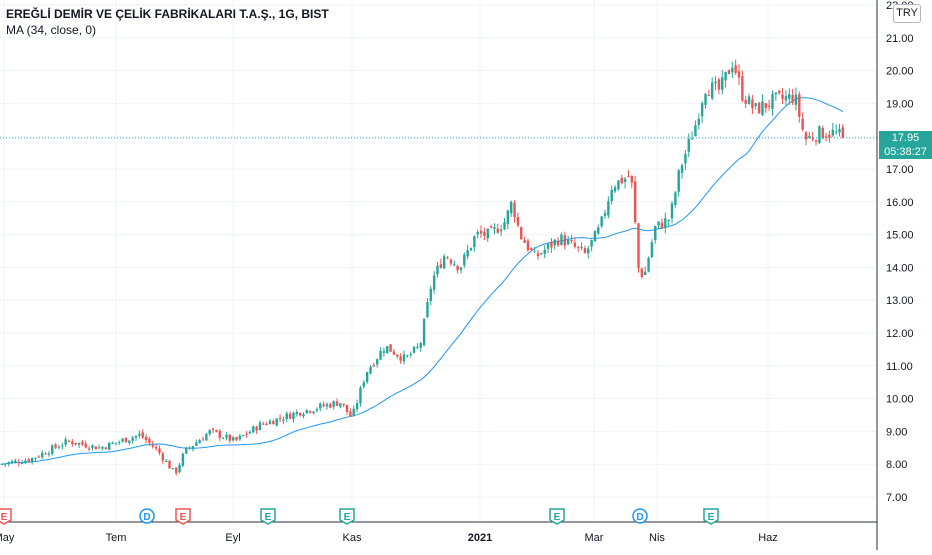  I want to click on last-price-value: 17.95, so click(905, 137).